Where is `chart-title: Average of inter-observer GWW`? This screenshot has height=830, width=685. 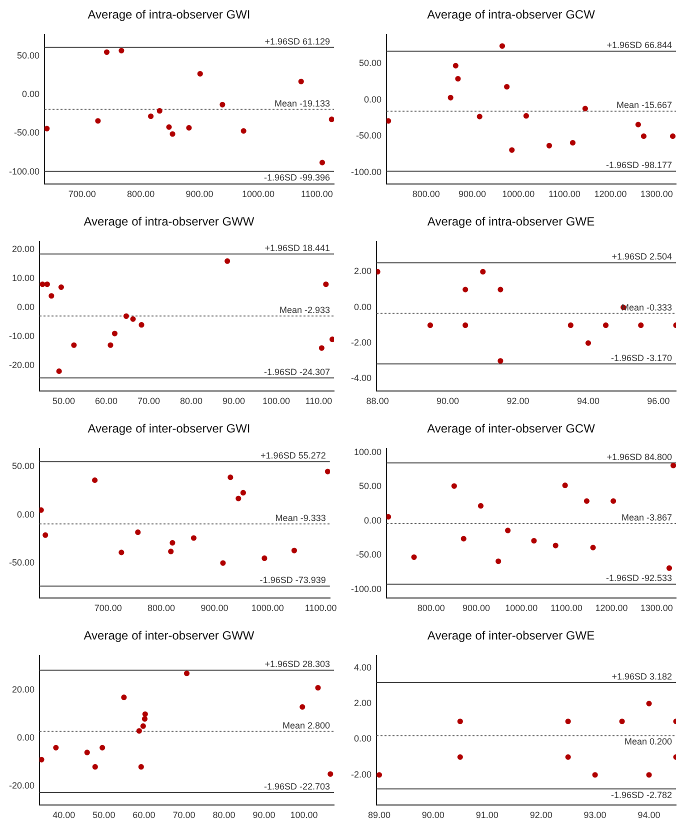
chart-title: Average of inter-observer GWW is located at coordinates (169, 635).